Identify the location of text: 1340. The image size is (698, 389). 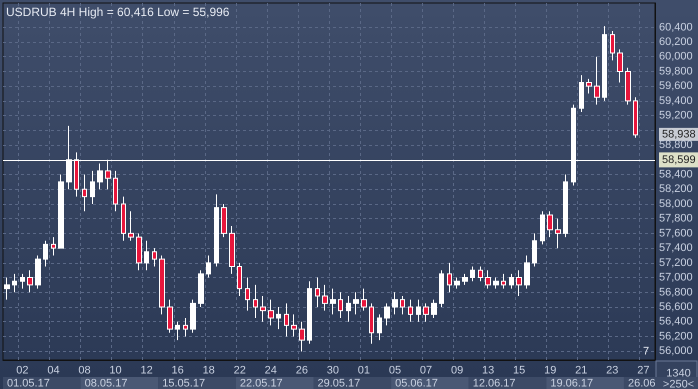
(678, 374).